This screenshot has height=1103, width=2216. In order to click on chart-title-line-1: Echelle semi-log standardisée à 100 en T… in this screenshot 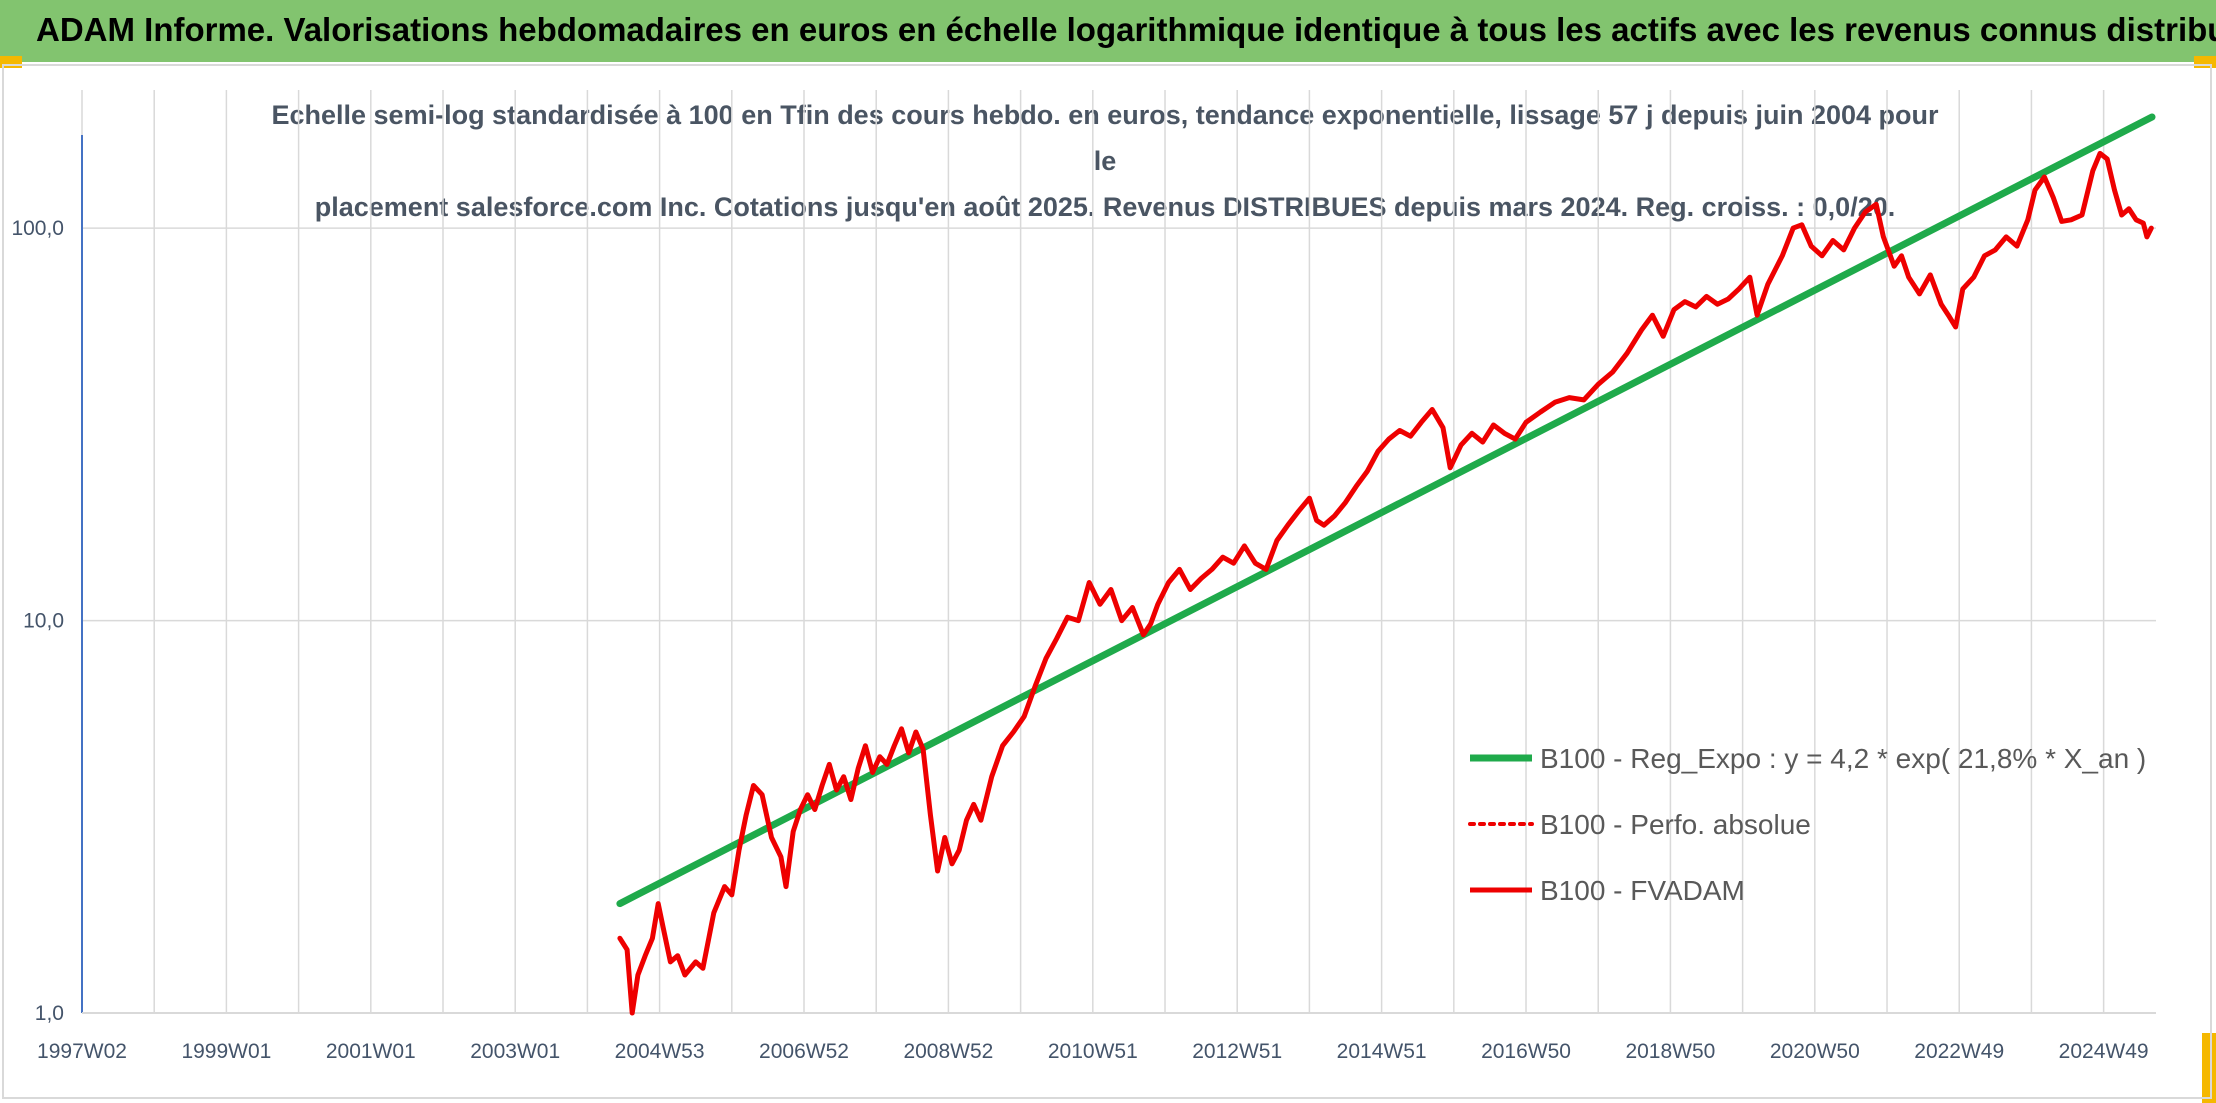, I will do `click(1105, 138)`.